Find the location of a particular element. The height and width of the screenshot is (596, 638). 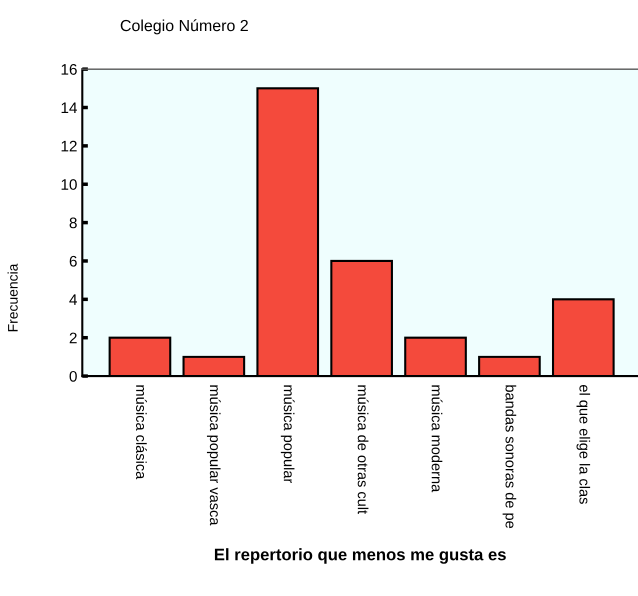

x-tick-label: el que elige la clas is located at coordinates (583, 444).